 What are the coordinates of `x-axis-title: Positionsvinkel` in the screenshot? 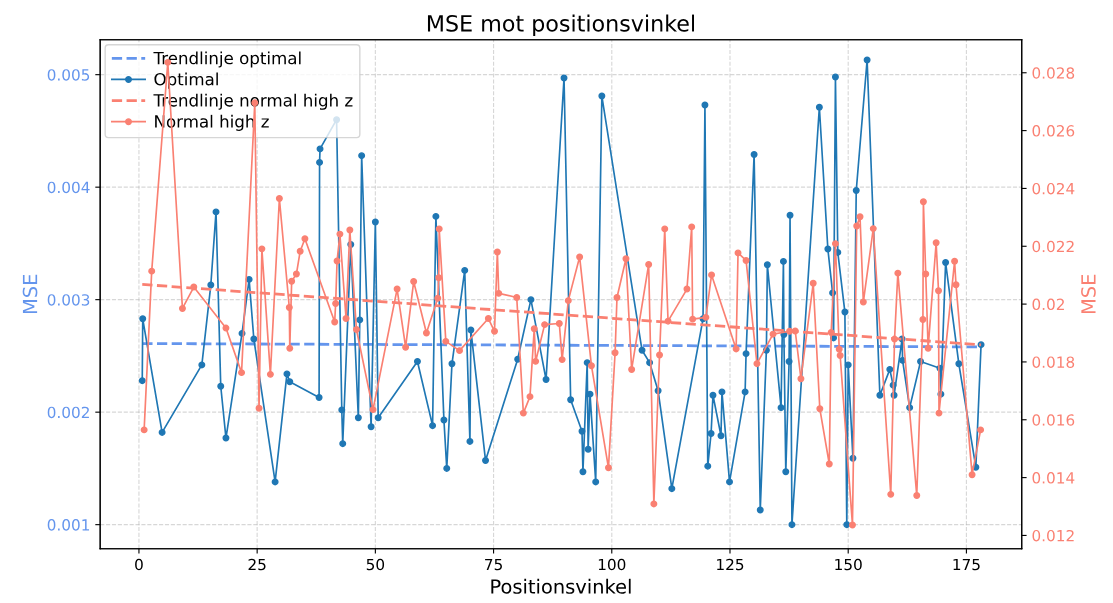 It's located at (561, 586).